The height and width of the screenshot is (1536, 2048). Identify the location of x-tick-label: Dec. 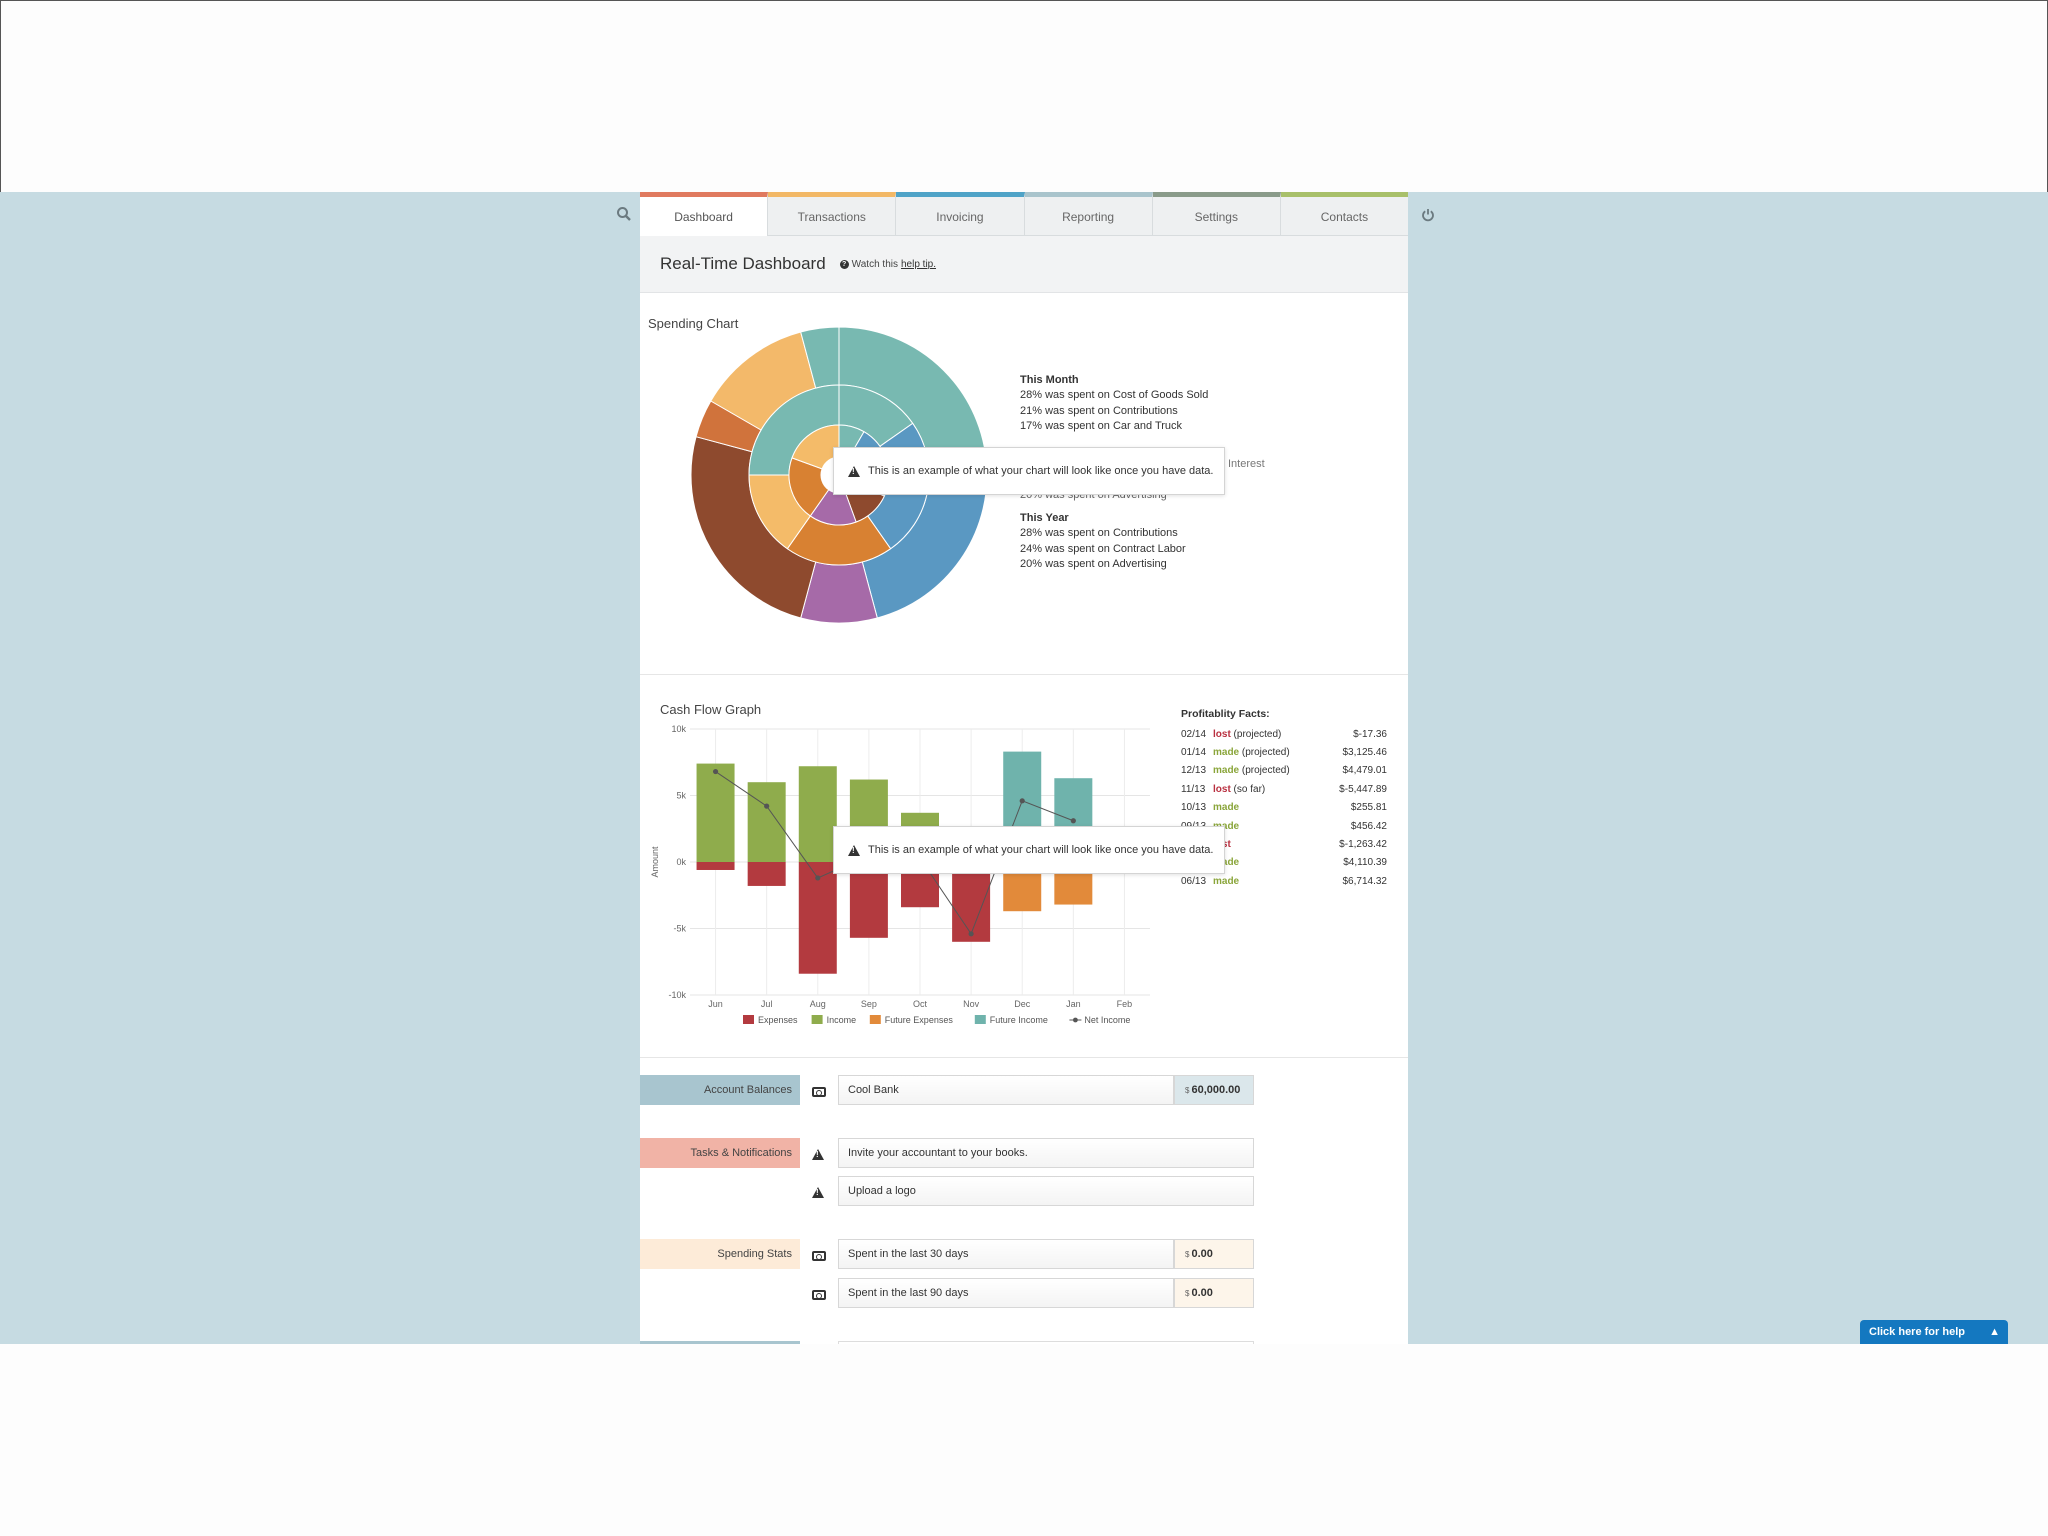
(1022, 1004).